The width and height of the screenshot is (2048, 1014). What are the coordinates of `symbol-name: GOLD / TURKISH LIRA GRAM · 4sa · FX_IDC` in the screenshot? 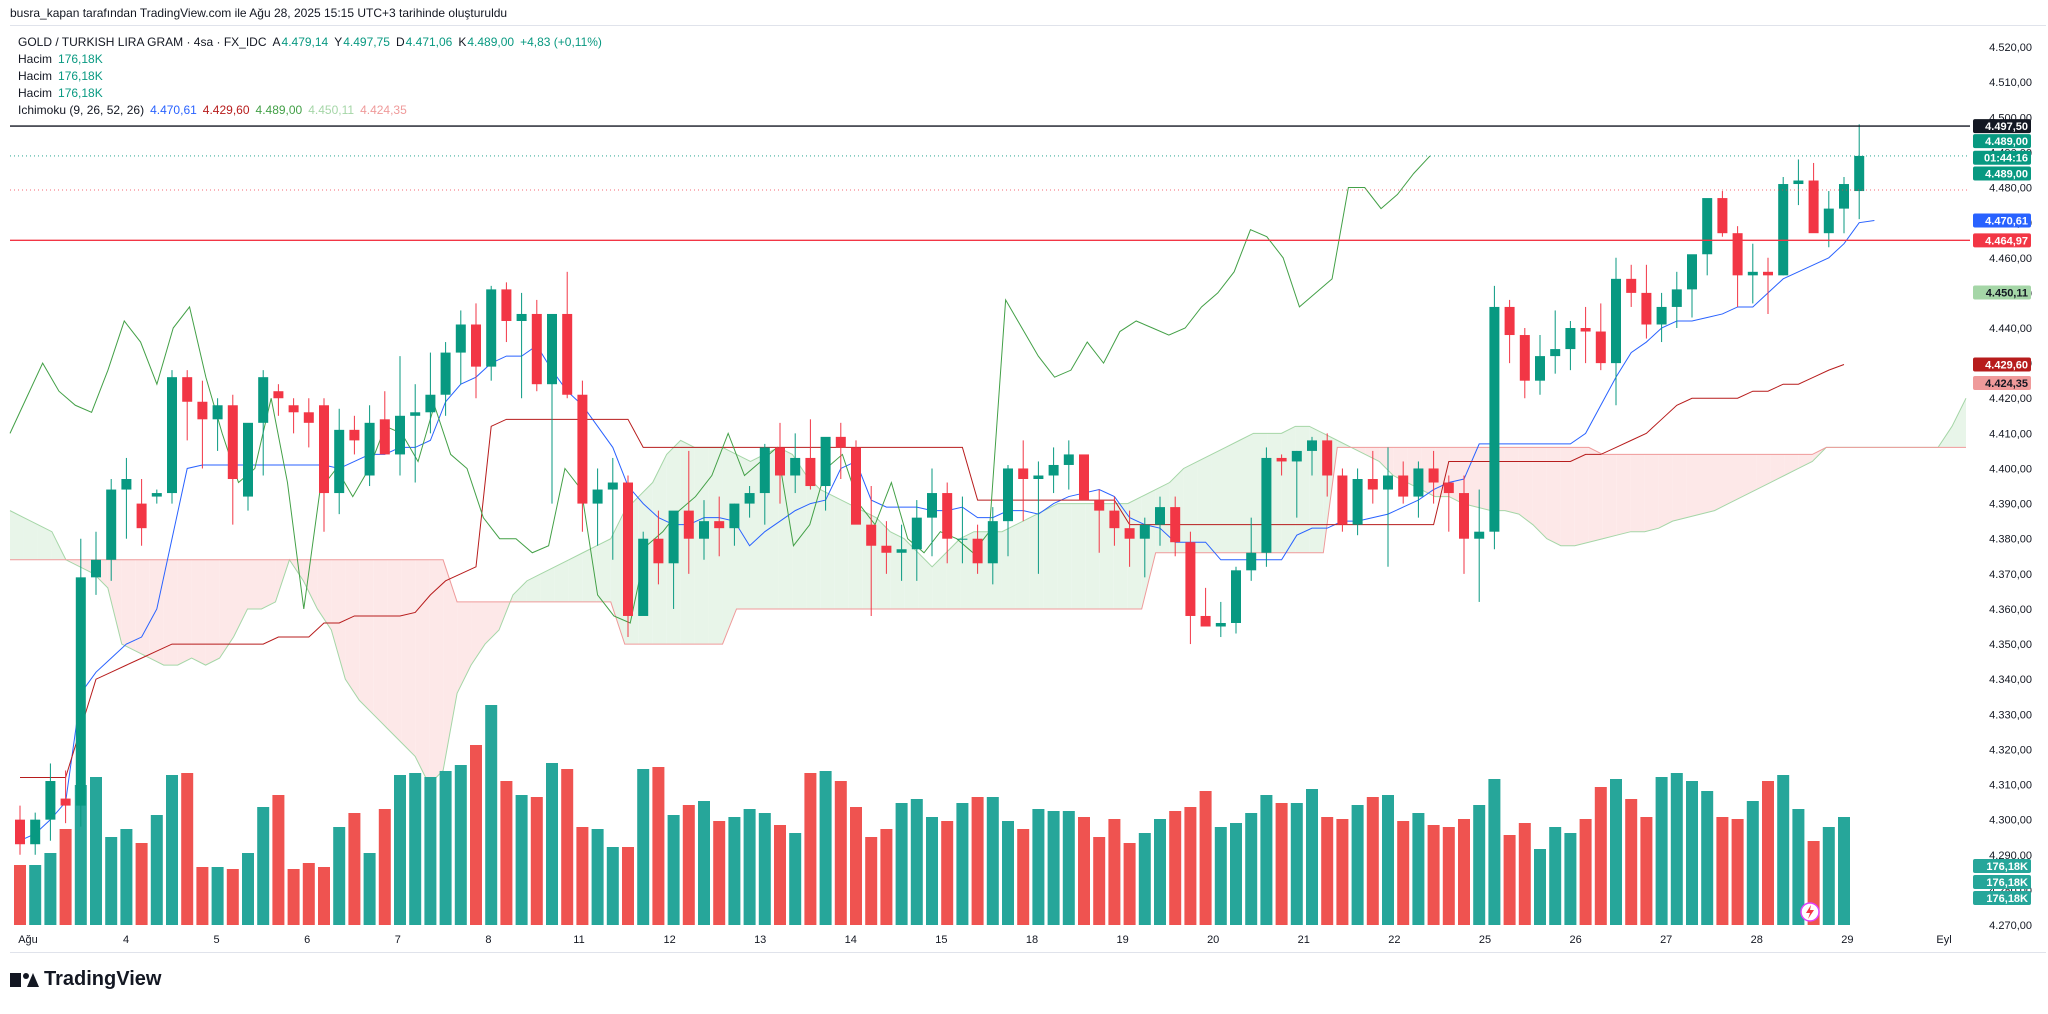 It's located at (142, 42).